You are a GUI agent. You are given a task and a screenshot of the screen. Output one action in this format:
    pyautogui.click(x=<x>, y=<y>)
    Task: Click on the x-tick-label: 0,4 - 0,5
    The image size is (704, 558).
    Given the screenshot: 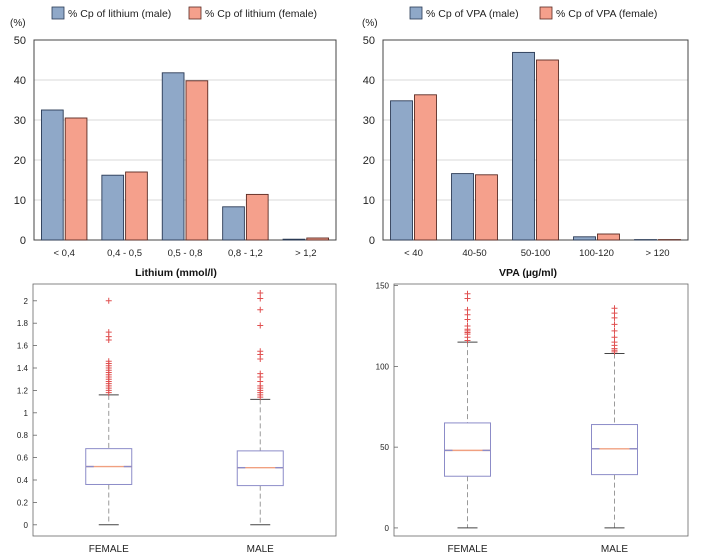 What is the action you would take?
    pyautogui.click(x=124, y=253)
    